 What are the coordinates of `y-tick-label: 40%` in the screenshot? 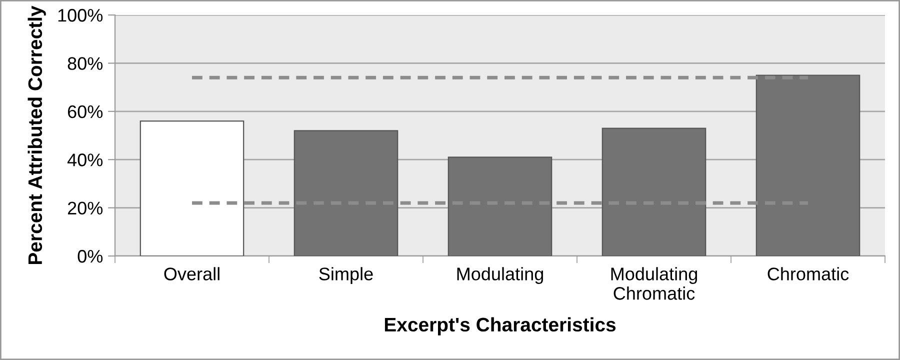 It's located at (85, 160).